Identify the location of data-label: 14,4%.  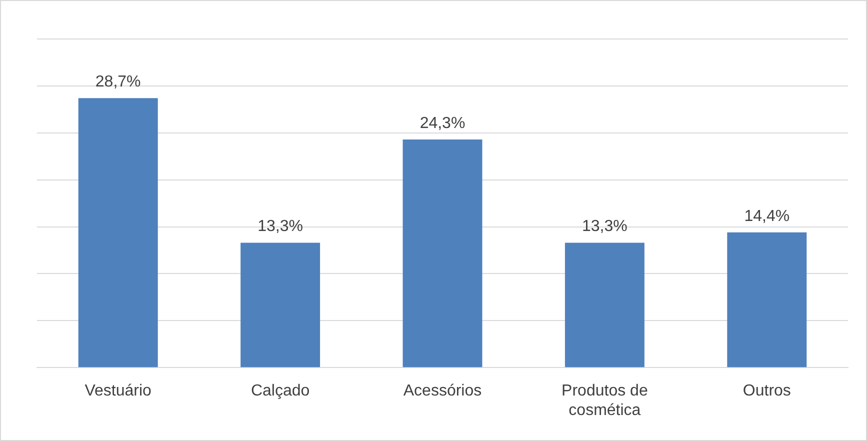
(767, 216).